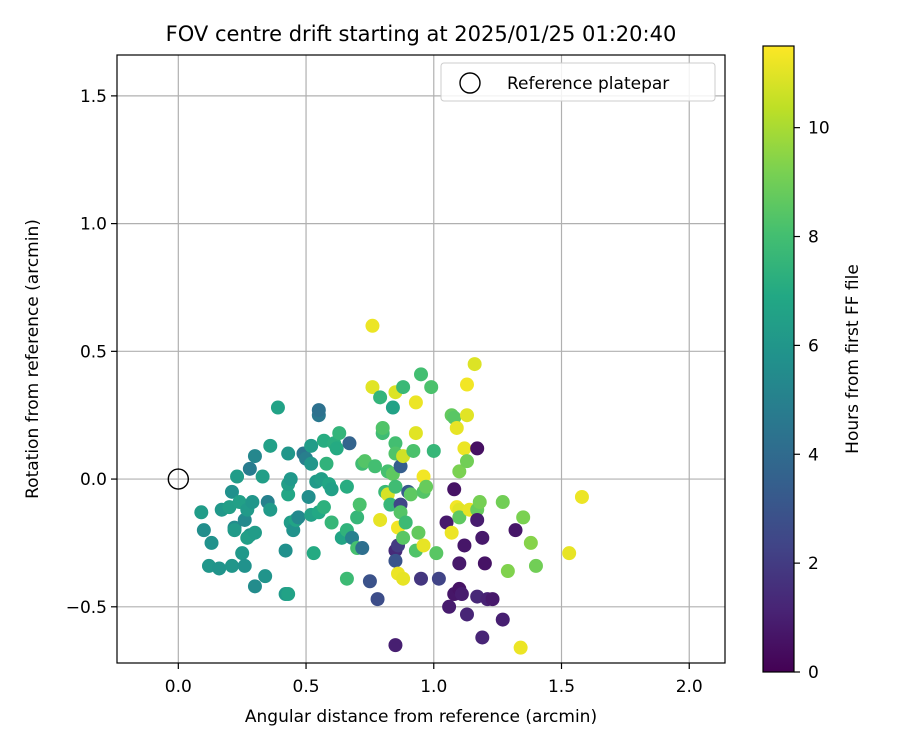  What do you see at coordinates (812, 364) in the screenshot?
I see `colorbar: 0 2 4 6 8 10 Hours from first FF file` at bounding box center [812, 364].